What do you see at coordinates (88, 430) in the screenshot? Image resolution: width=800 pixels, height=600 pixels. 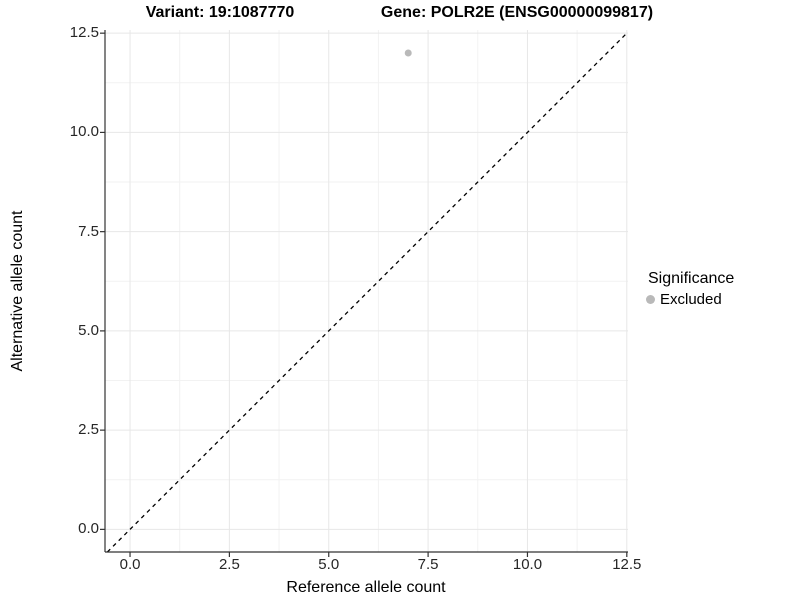 I see `y-tick-label: 2.5` at bounding box center [88, 430].